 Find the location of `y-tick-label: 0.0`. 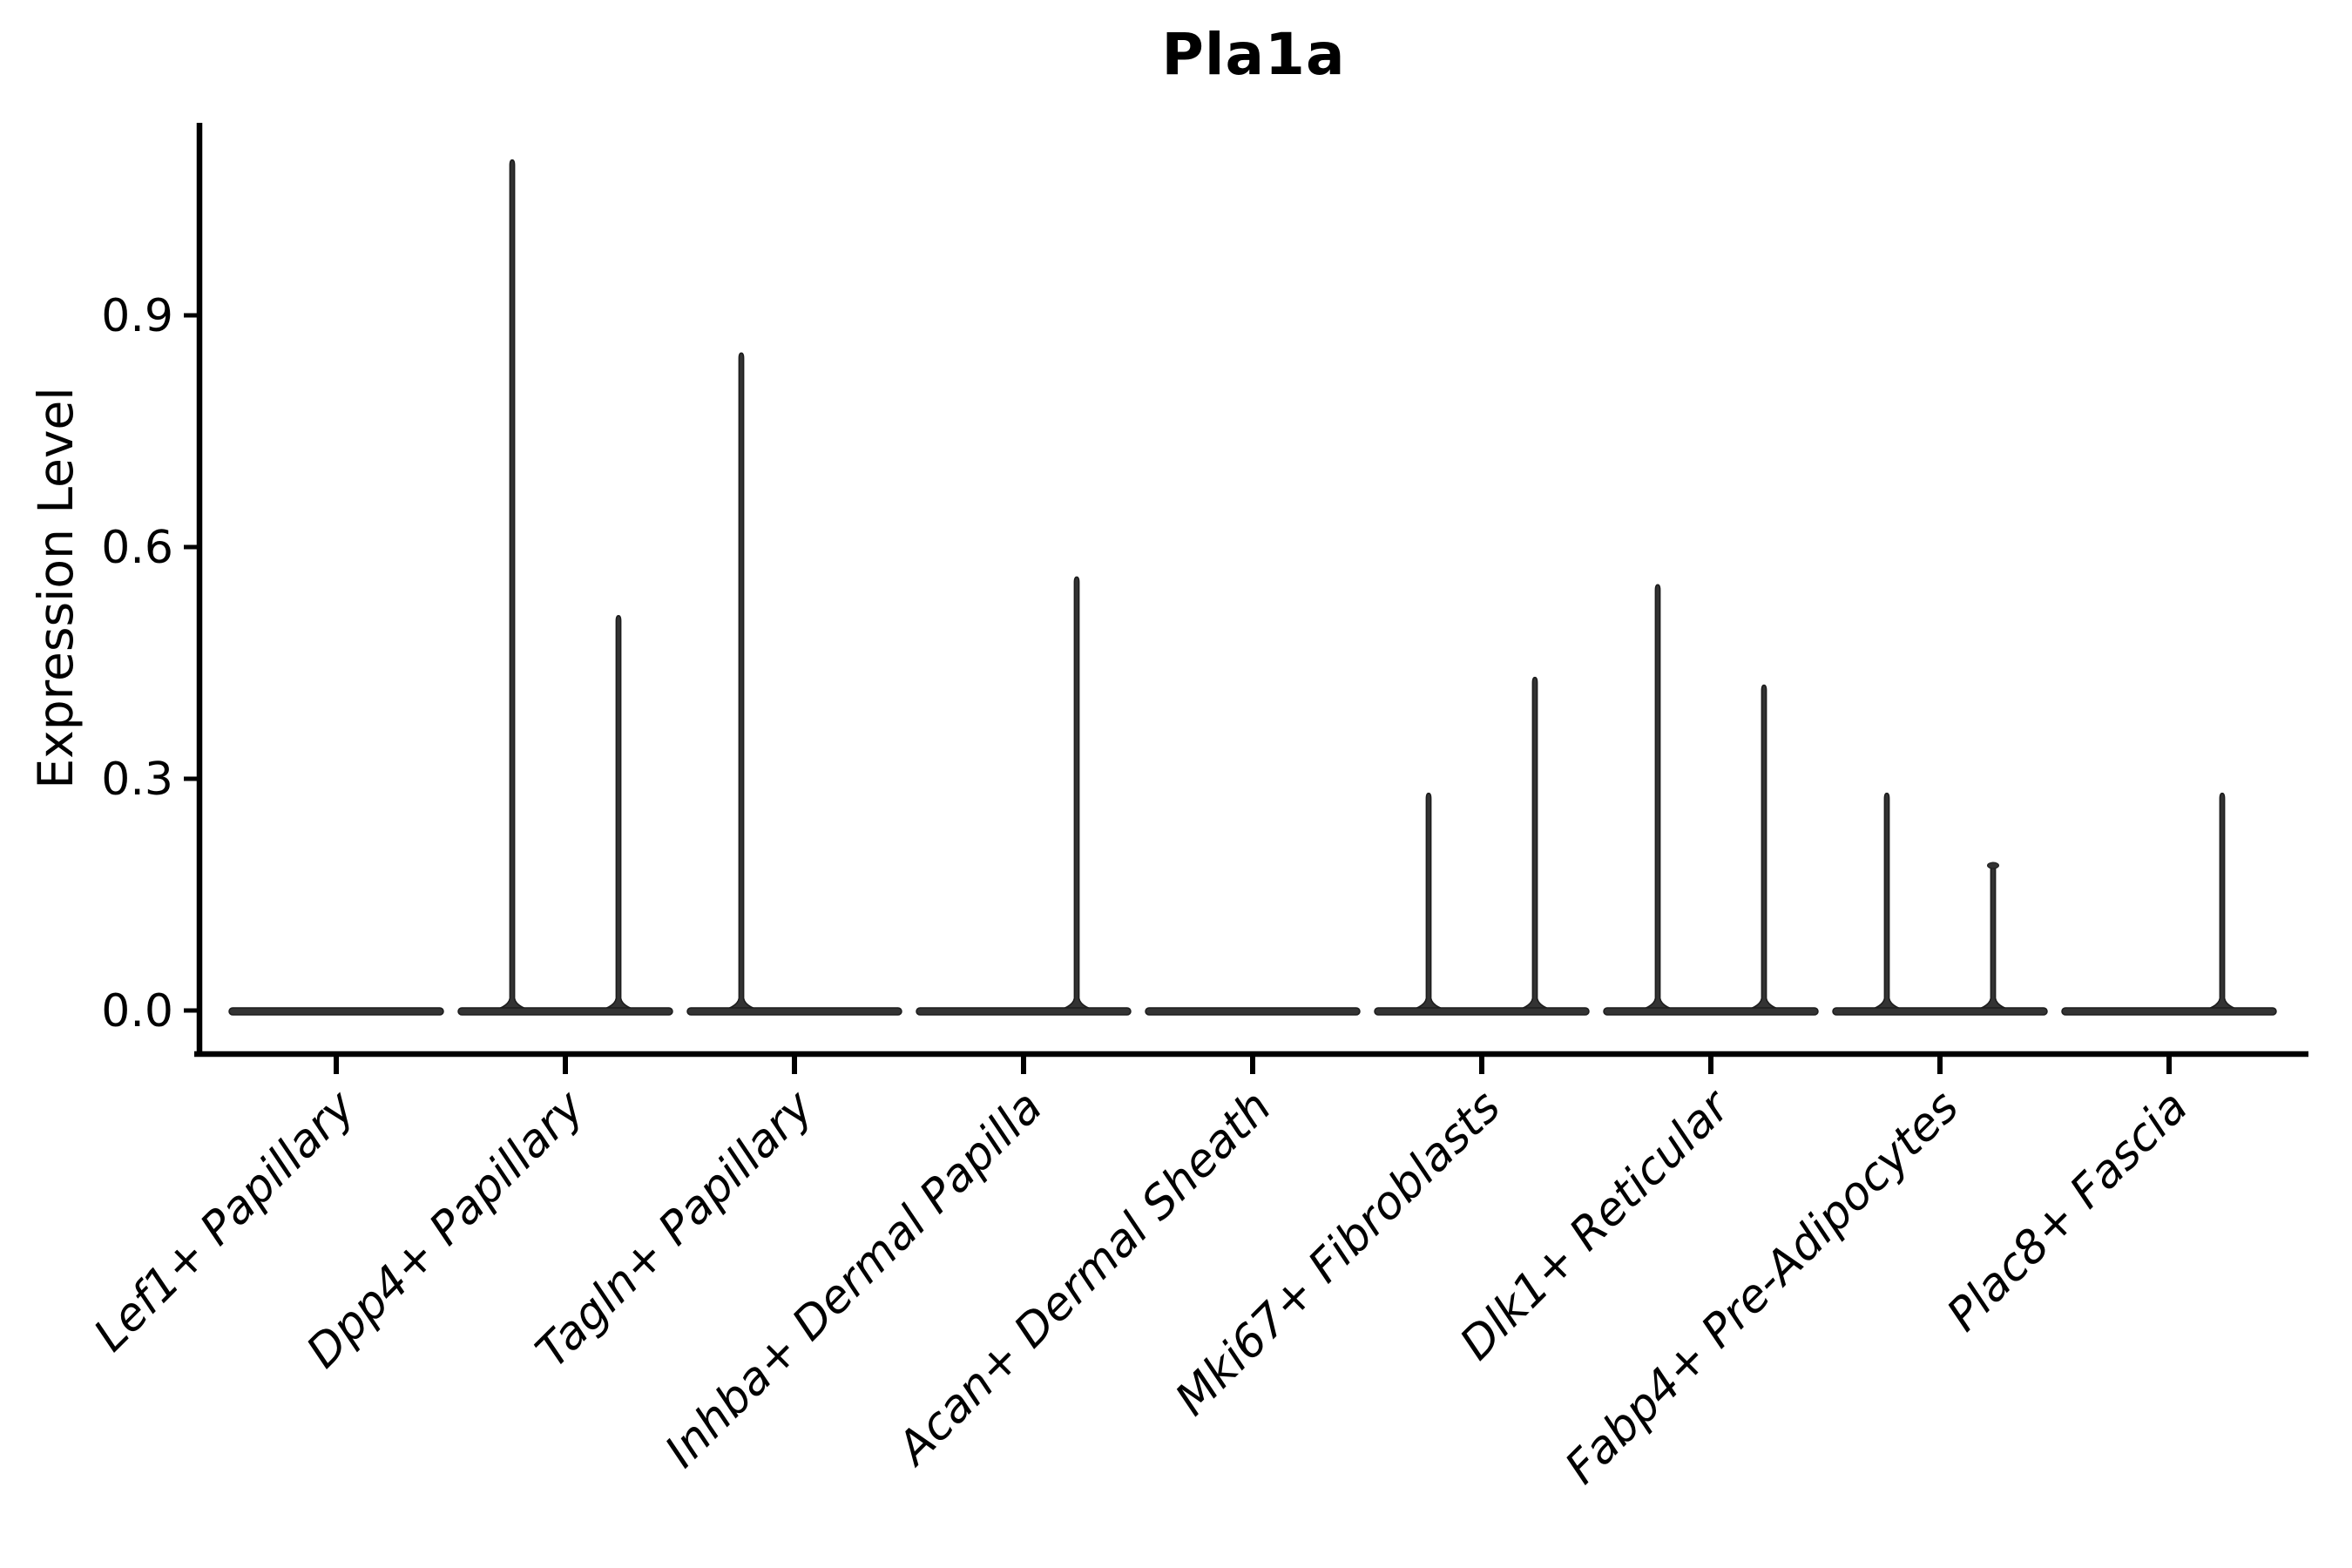

y-tick-label: 0.0 is located at coordinates (137, 1011).